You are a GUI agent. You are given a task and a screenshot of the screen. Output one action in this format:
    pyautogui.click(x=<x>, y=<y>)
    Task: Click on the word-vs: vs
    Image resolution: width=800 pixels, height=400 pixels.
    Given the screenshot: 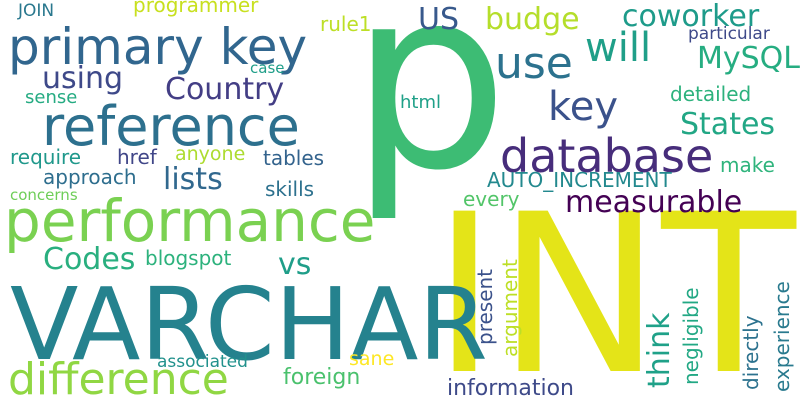 What is the action you would take?
    pyautogui.click(x=295, y=264)
    